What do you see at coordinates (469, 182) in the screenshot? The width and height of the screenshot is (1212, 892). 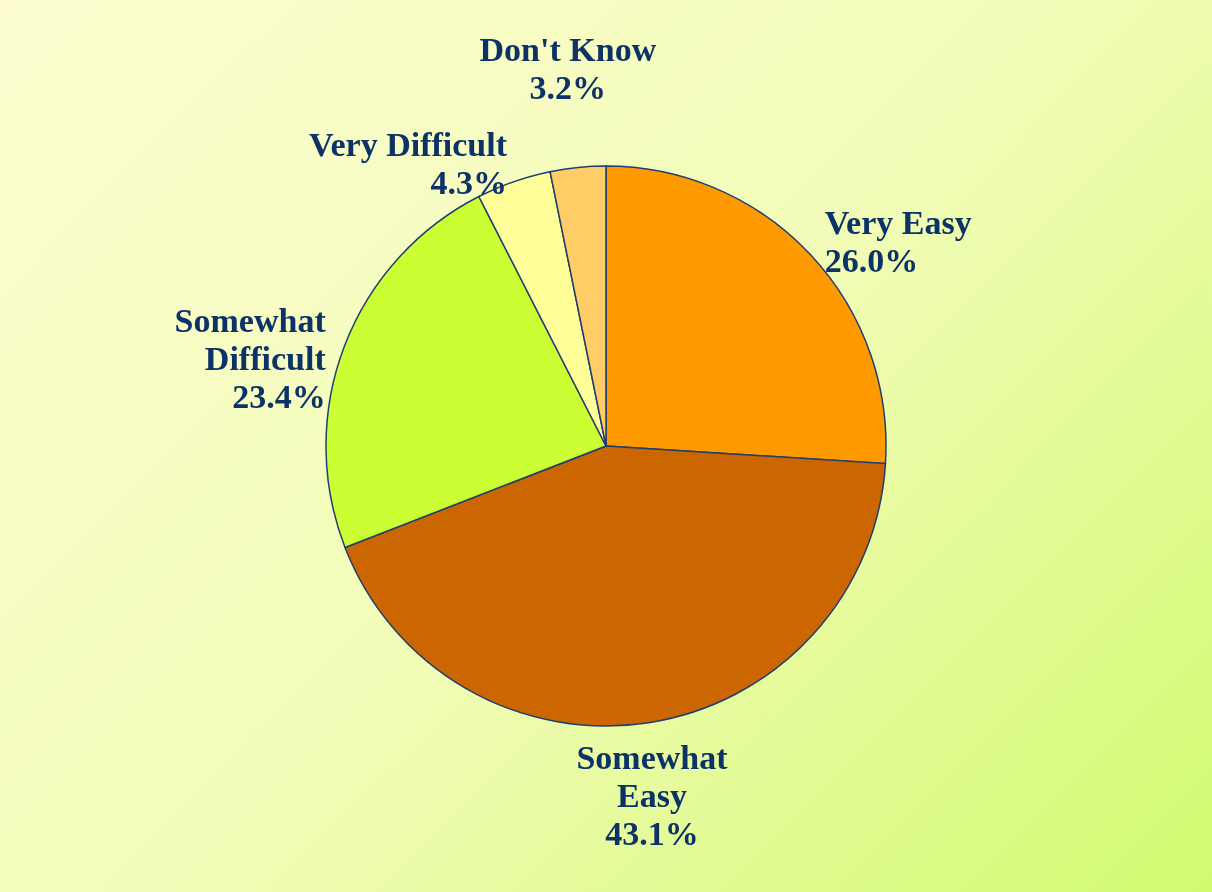 I see `data-label: 4.3%` at bounding box center [469, 182].